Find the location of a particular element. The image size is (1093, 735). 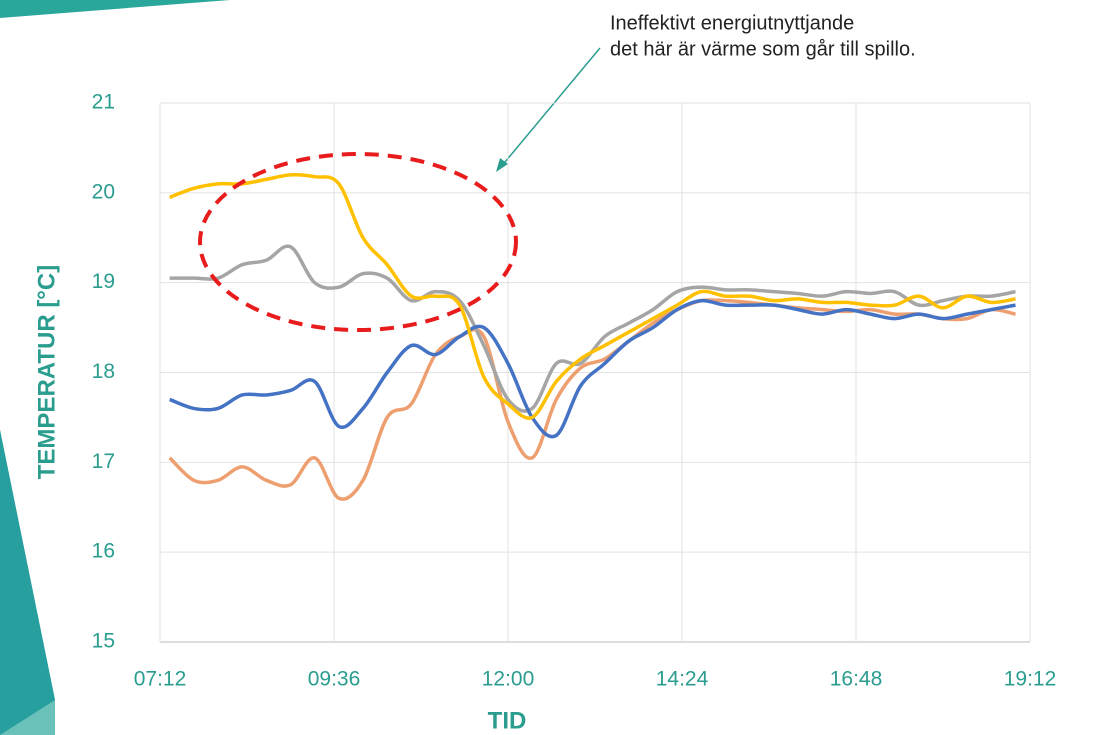

x-axis-label: TID is located at coordinates (507, 720).